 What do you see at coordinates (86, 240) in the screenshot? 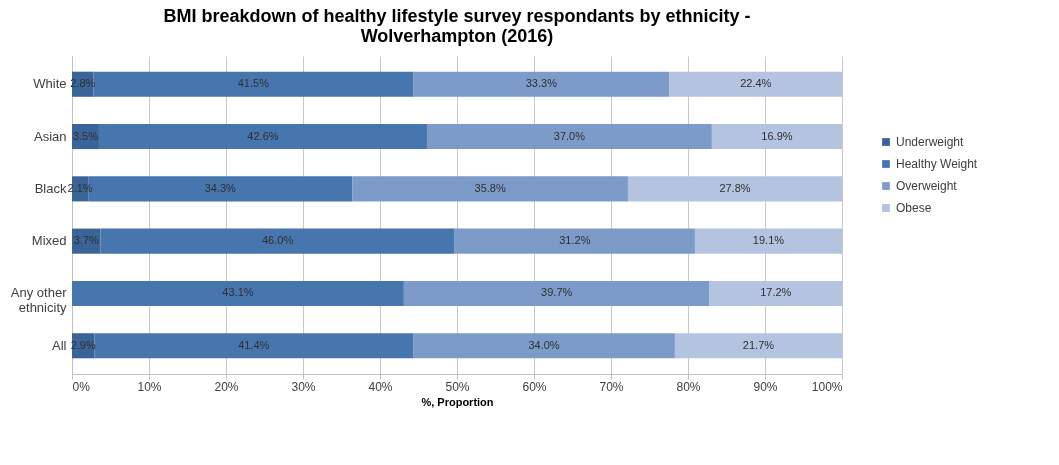
I see `data-label: 3.7%` at bounding box center [86, 240].